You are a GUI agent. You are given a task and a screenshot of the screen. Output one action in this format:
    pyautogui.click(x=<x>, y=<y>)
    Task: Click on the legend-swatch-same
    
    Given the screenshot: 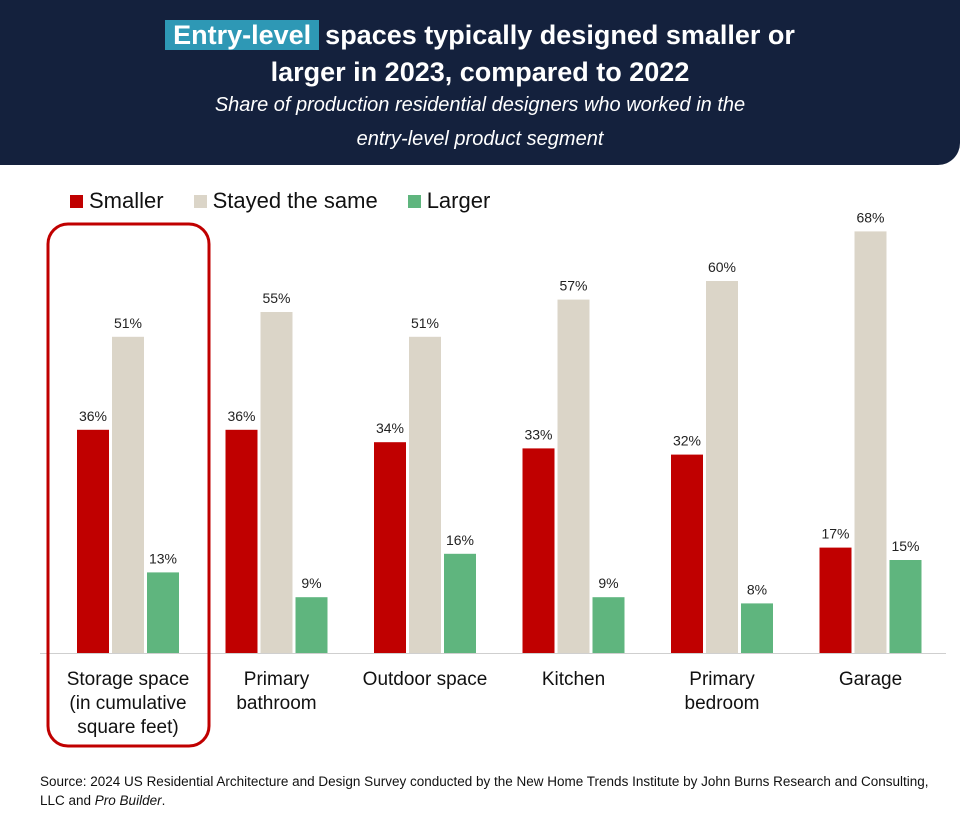 What is the action you would take?
    pyautogui.click(x=200, y=201)
    